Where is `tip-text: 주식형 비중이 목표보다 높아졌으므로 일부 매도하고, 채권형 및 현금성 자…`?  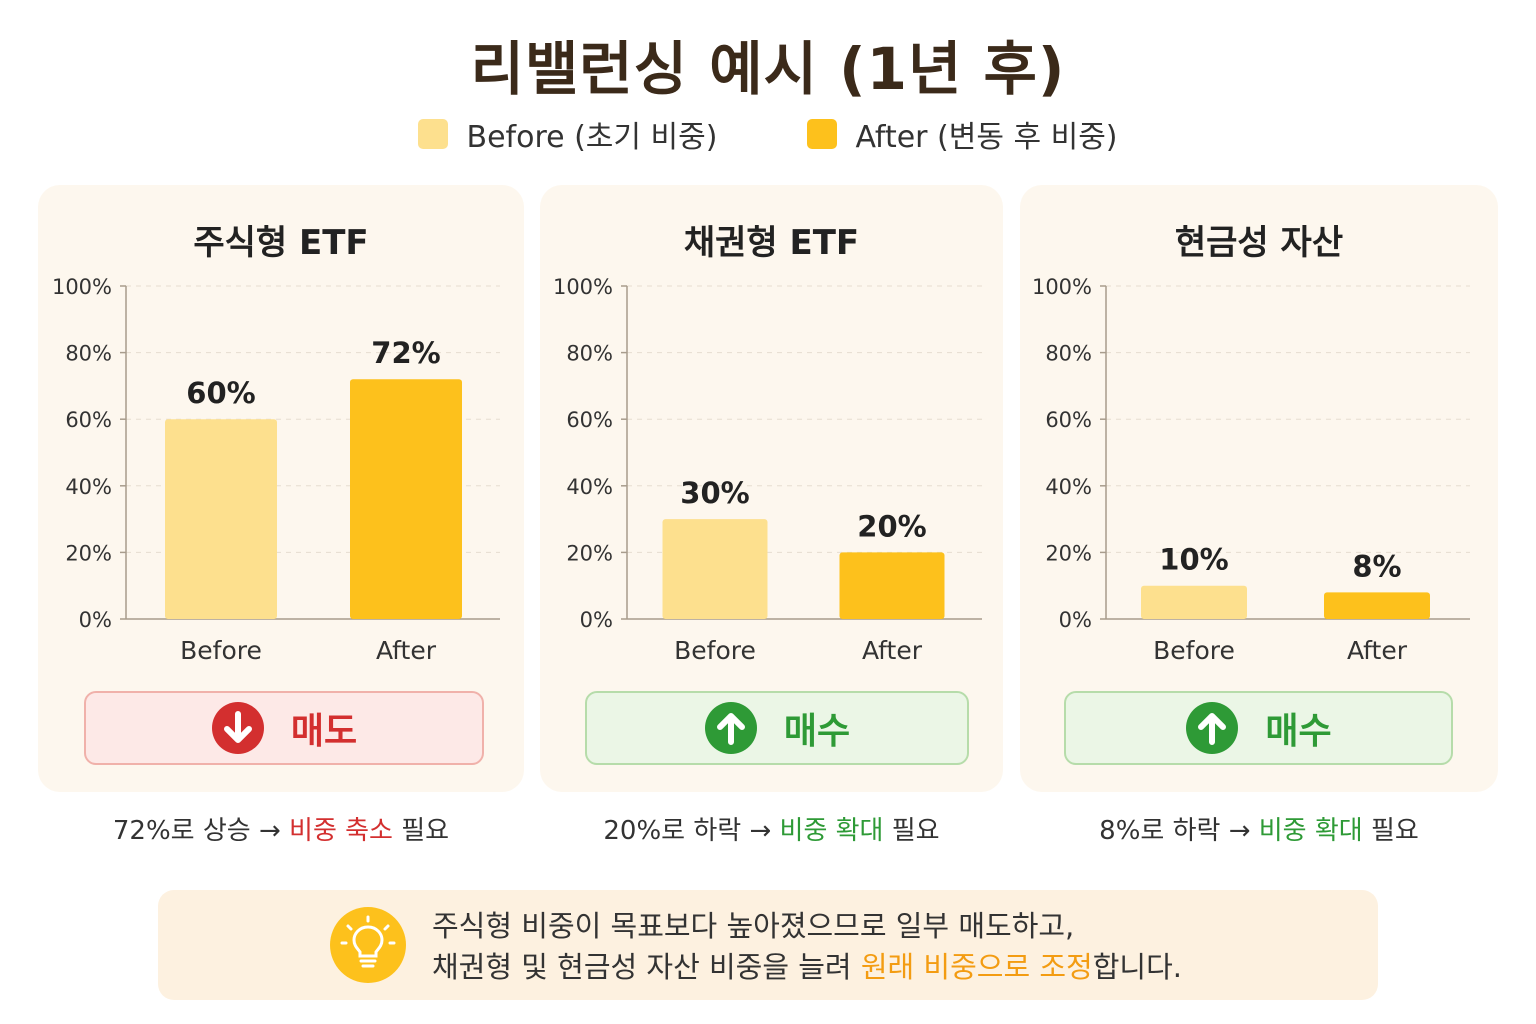
tip-text: 주식형 비중이 목표보다 높아졌으므로 일부 매도하고, 채권형 및 현금성 자… is located at coordinates (807, 947).